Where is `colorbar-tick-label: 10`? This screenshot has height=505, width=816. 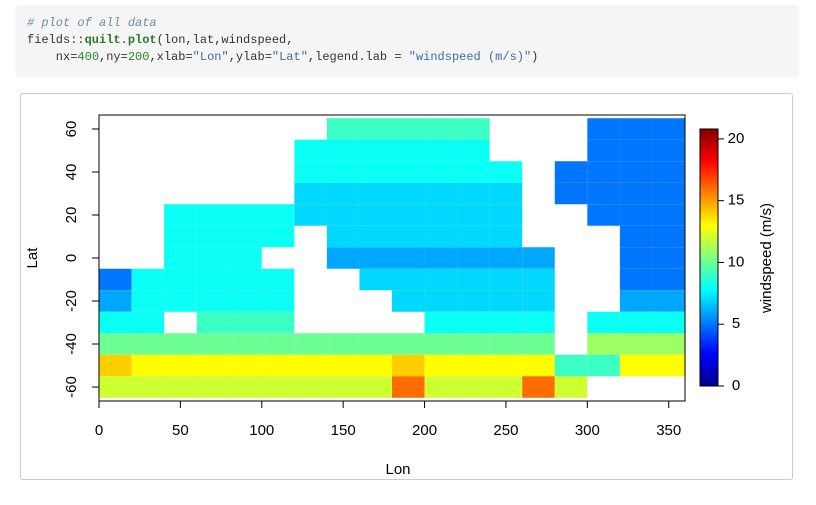
colorbar-tick-label: 10 is located at coordinates (736, 261).